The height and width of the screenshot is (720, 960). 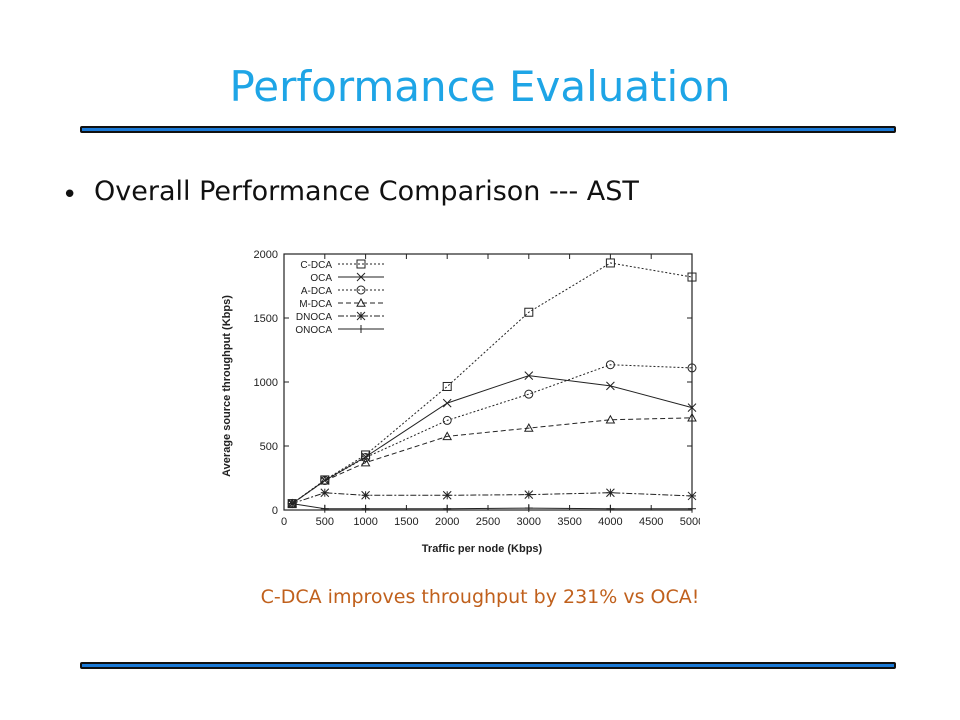 I want to click on series-line-oca, so click(x=492, y=440).